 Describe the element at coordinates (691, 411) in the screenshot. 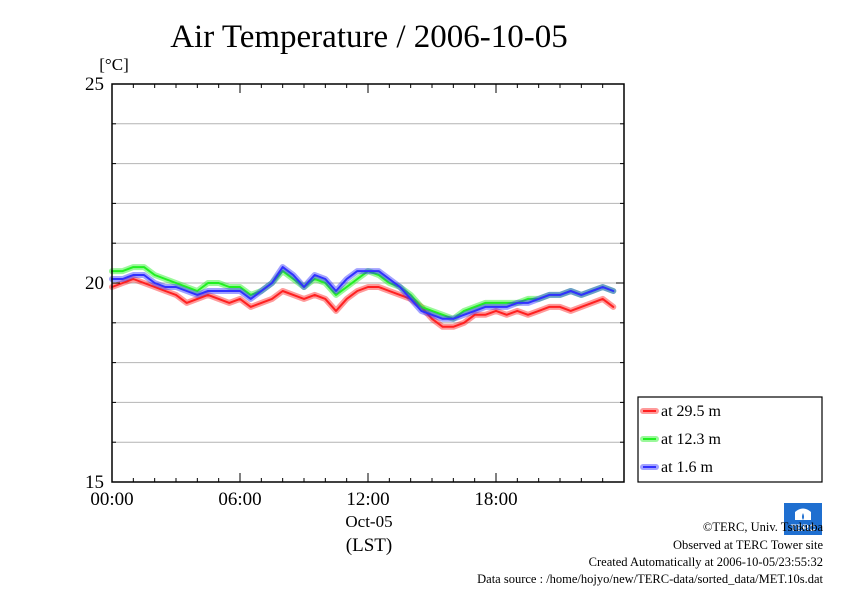

I see `legend-label: at 29.5 m` at that location.